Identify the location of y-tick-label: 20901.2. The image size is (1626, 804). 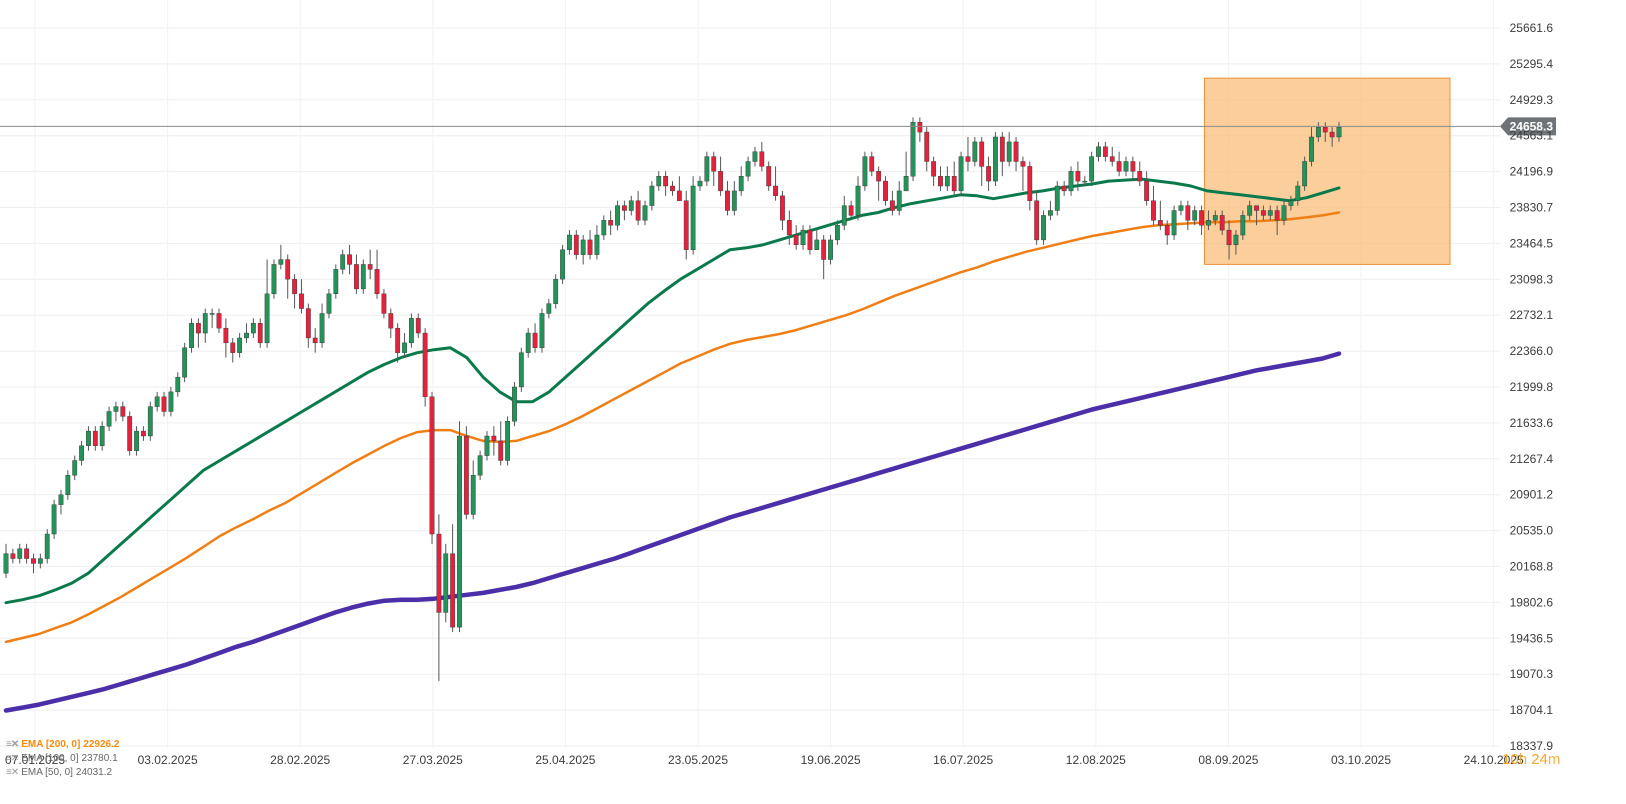
(1532, 495).